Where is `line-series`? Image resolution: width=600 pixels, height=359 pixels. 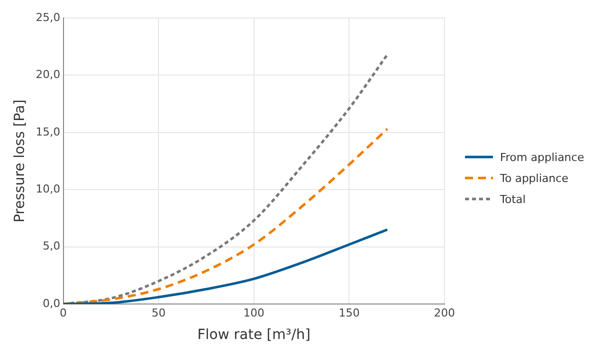 line-series is located at coordinates (226, 266).